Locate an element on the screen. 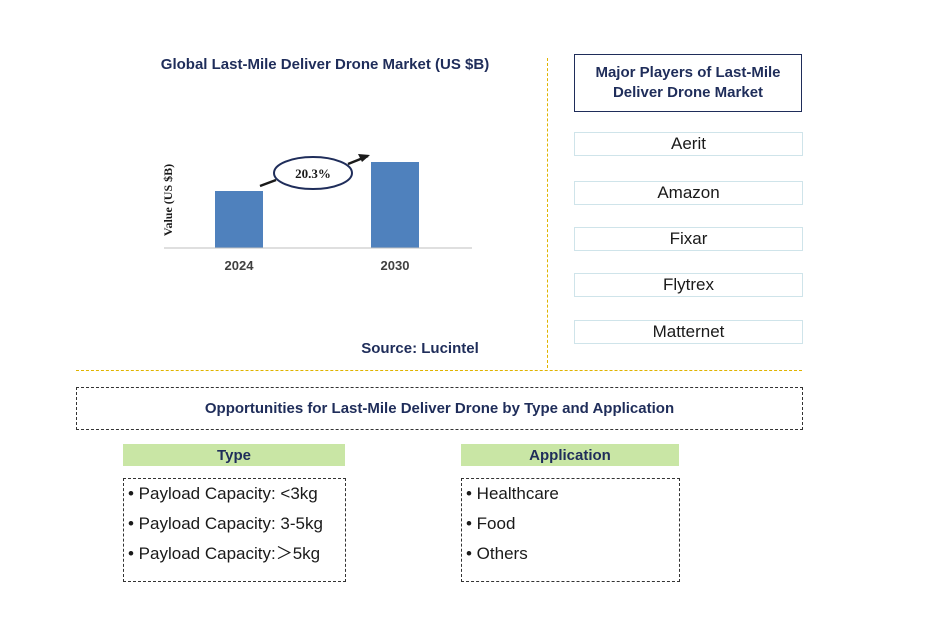 The width and height of the screenshot is (932, 643). application-item: • Food is located at coordinates (491, 523).